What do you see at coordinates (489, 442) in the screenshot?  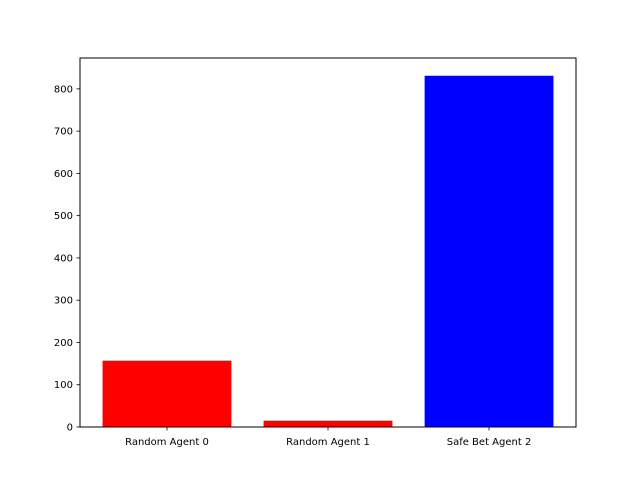 I see `x-tick-label: Safe Bet Agent 2` at bounding box center [489, 442].